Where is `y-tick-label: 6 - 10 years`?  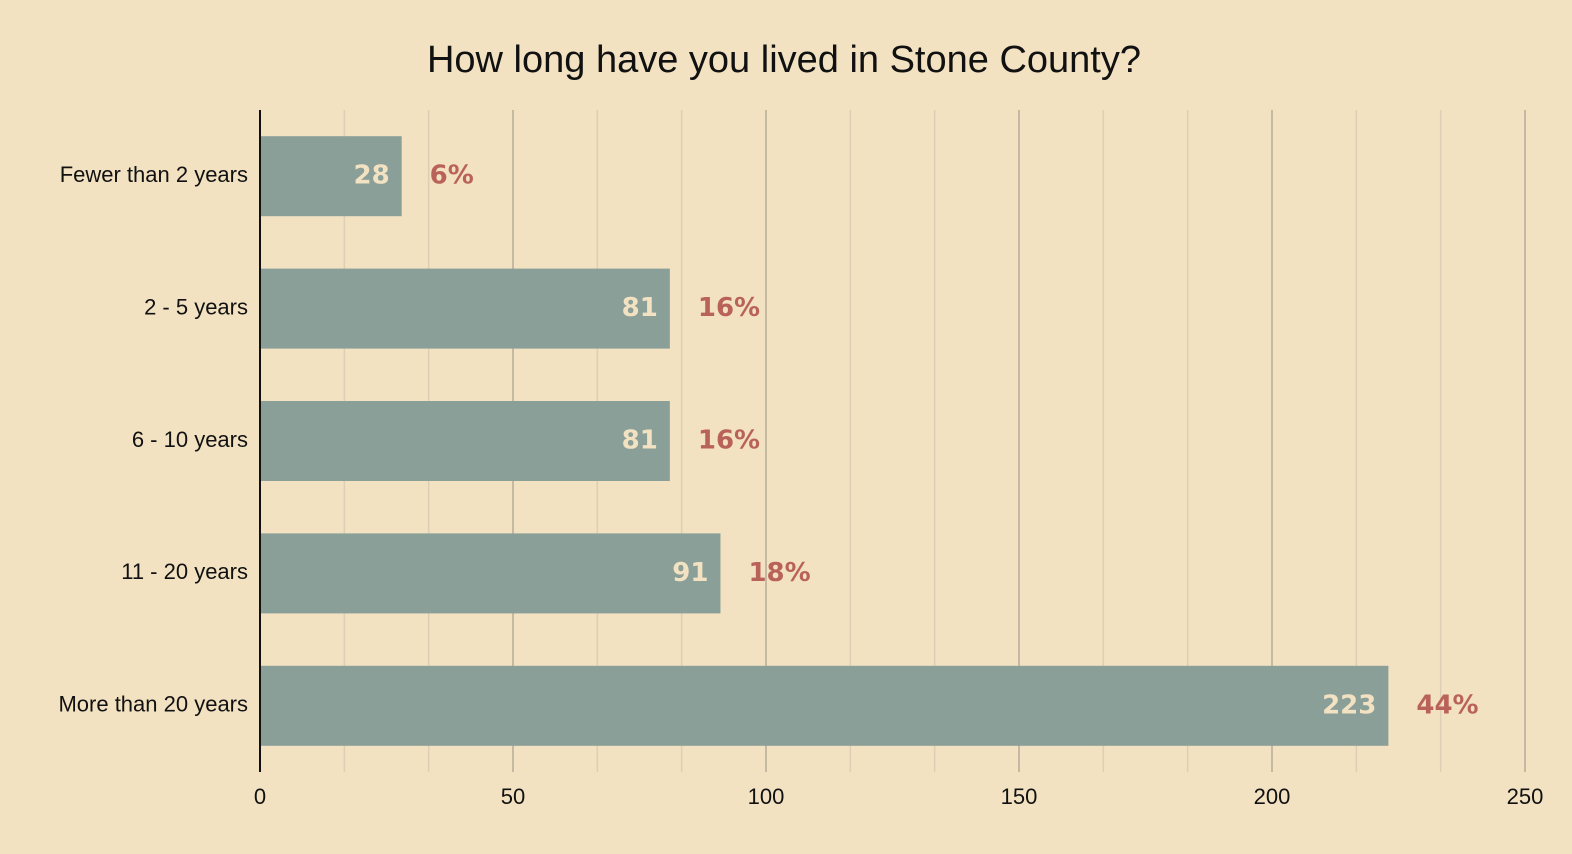 y-tick-label: 6 - 10 years is located at coordinates (190, 439).